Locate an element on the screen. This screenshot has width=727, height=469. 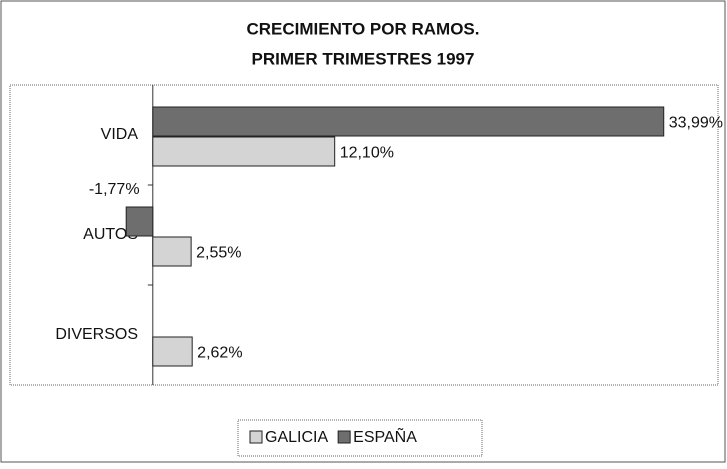
data-label: 2,62% is located at coordinates (219, 353).